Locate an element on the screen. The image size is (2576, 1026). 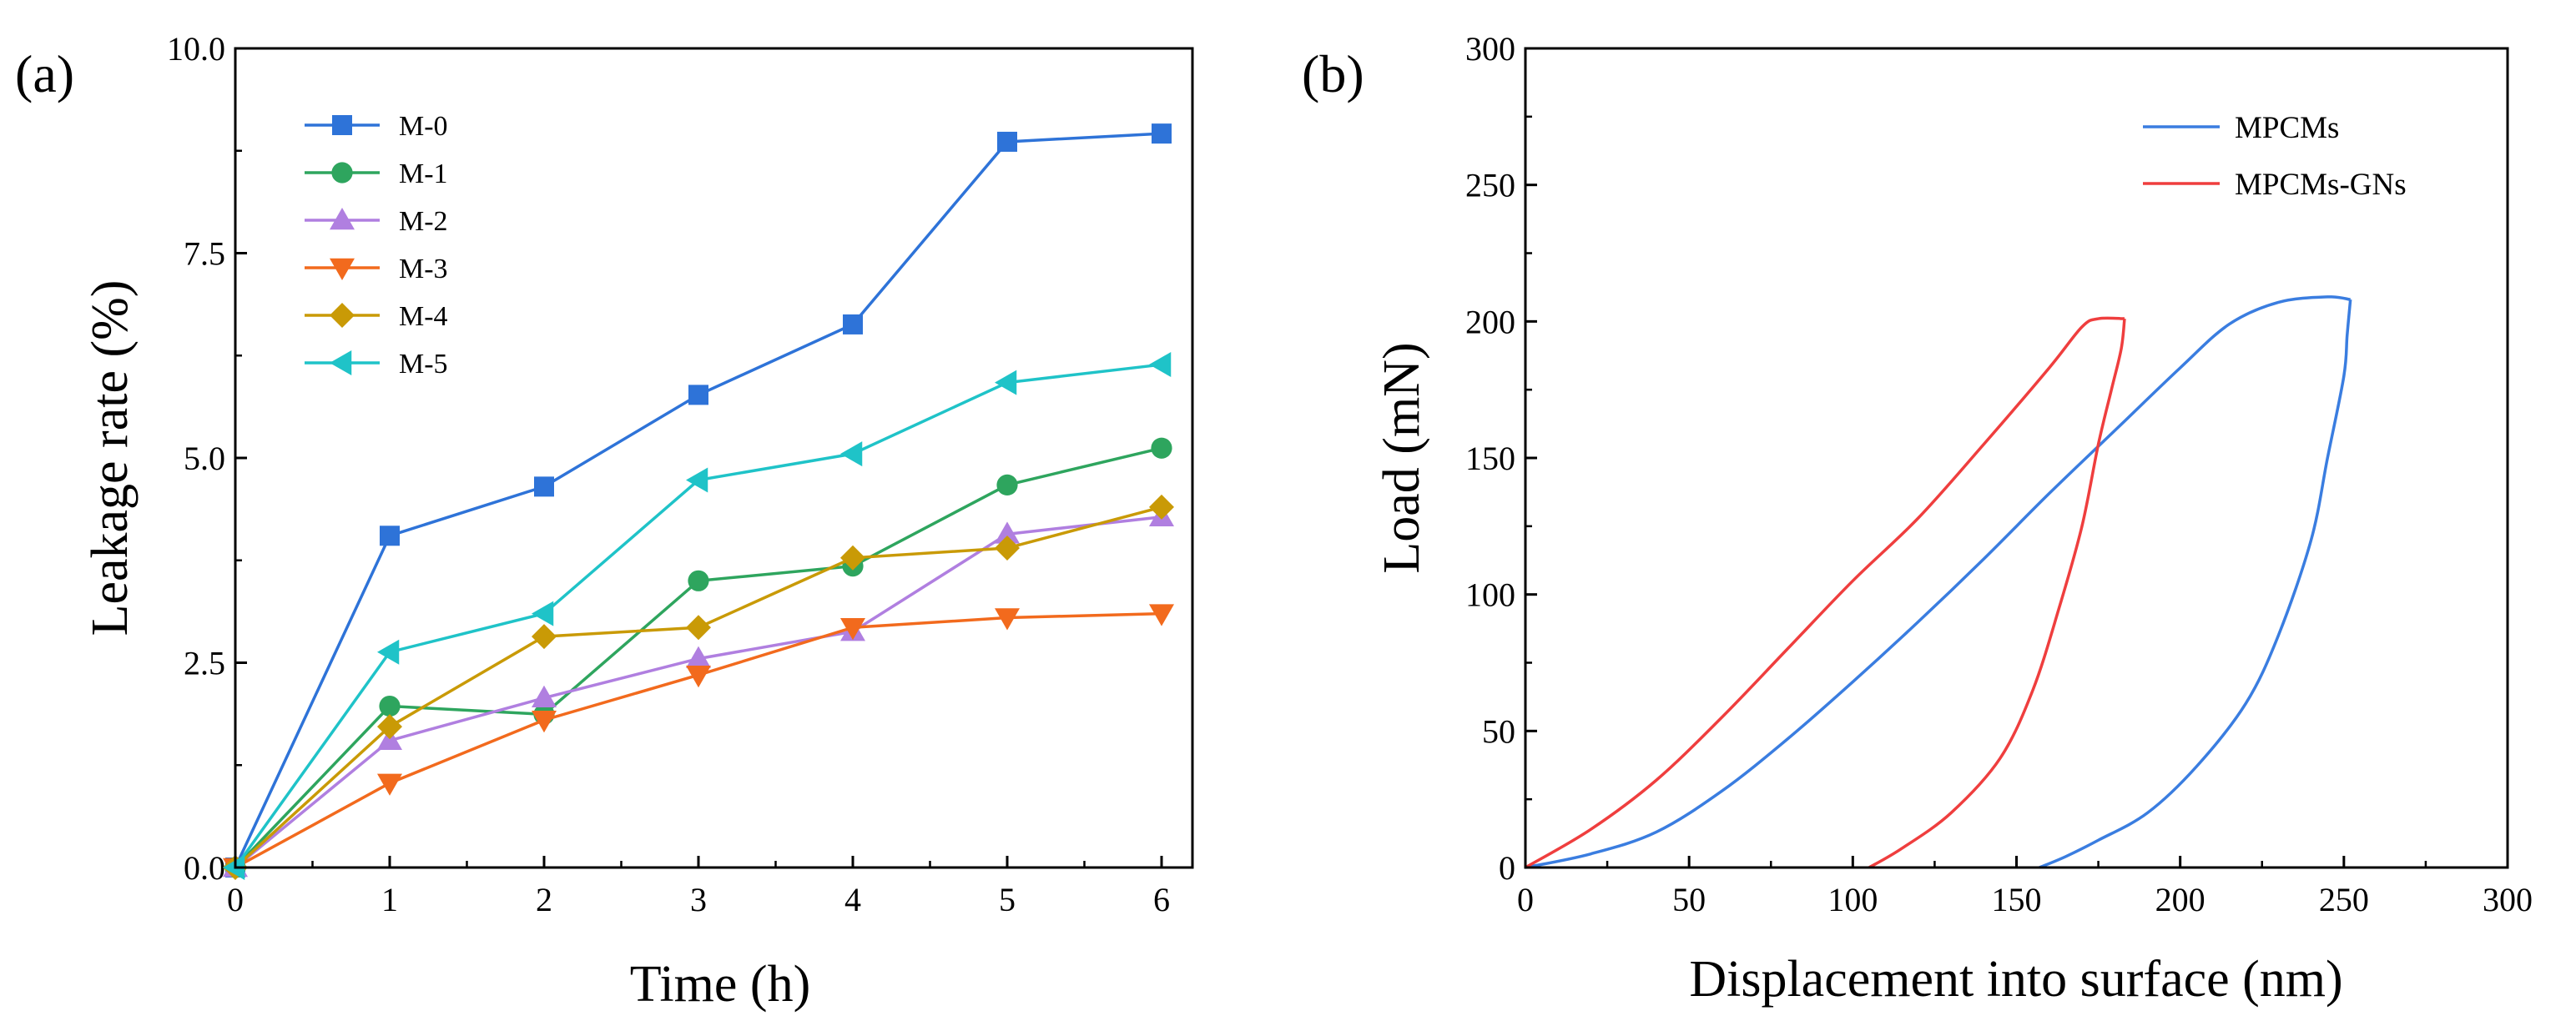
legend-entry-mpcms: MPCMs is located at coordinates (2241, 128).